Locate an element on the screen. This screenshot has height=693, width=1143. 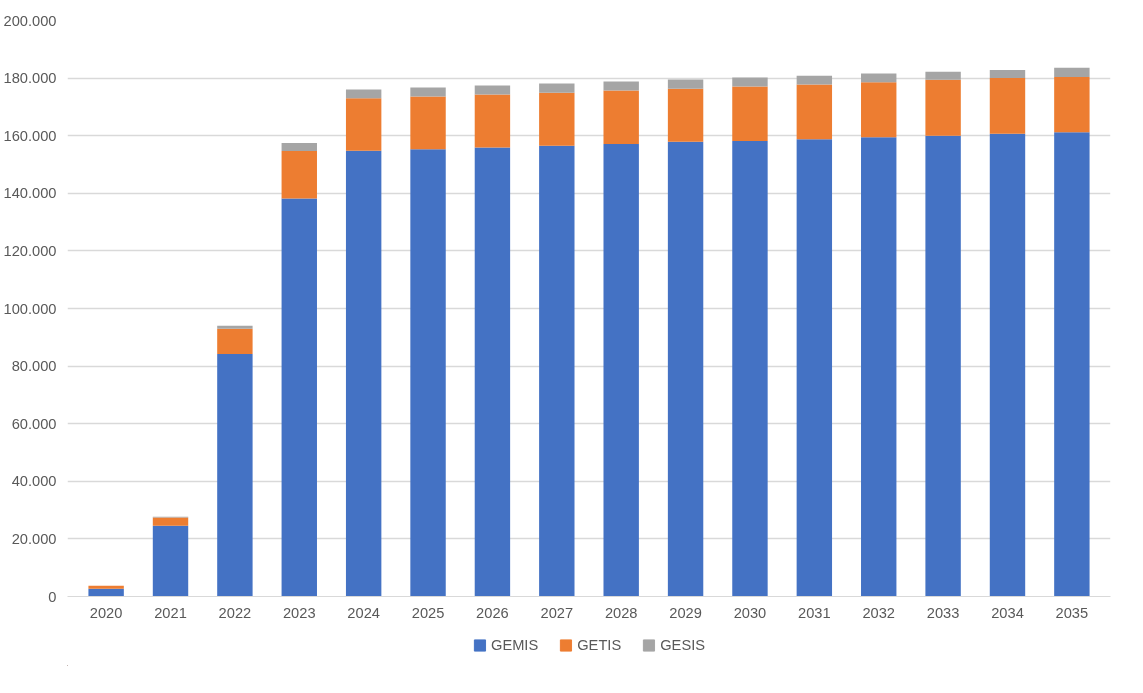
x-tick-label: 2032 is located at coordinates (879, 612).